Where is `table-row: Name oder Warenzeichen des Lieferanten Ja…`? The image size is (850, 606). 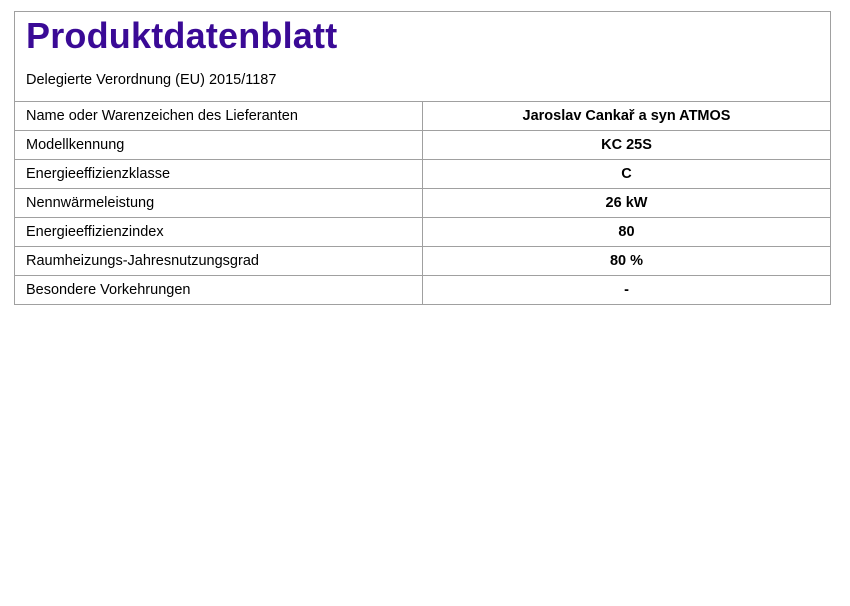
table-row: Name oder Warenzeichen des Lieferanten Ja… is located at coordinates (422, 116).